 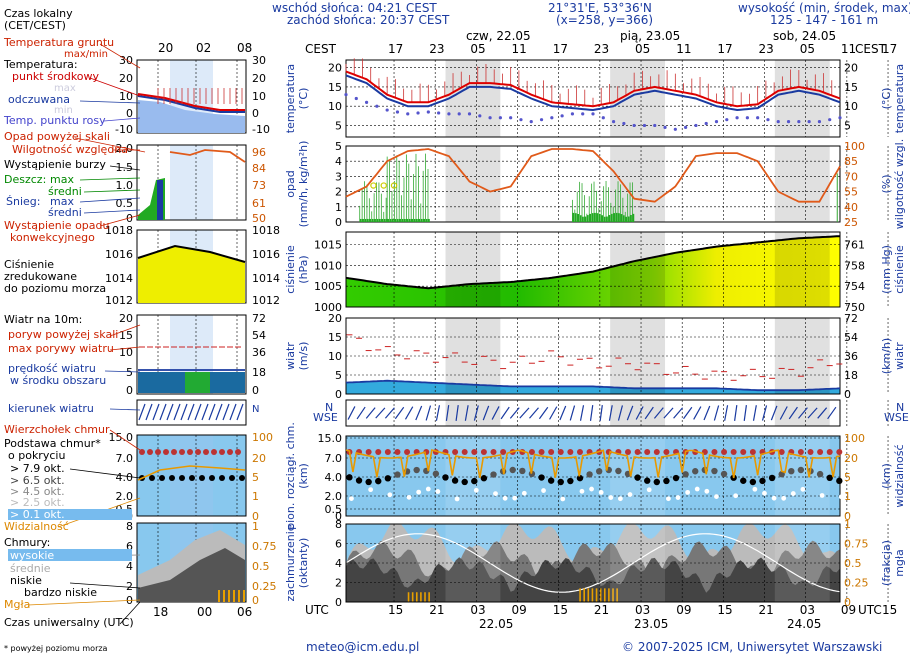 I want to click on mini-rain-ltick-0: 2.0, so click(x=125, y=148).